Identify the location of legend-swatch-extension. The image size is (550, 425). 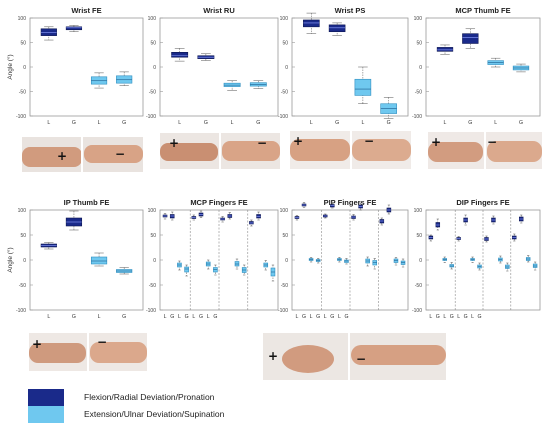
(46, 414).